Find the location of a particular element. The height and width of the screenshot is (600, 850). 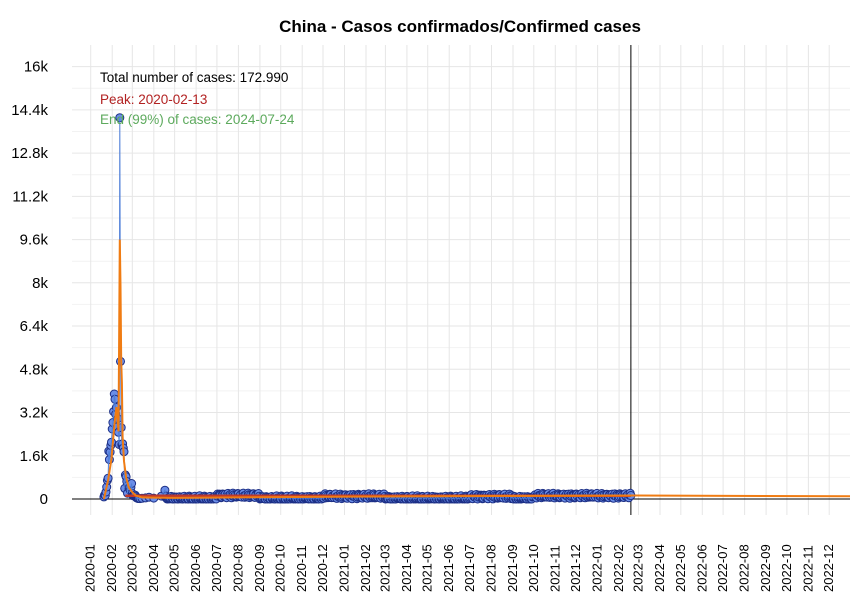

y-tick-label: 16k is located at coordinates (36, 67).